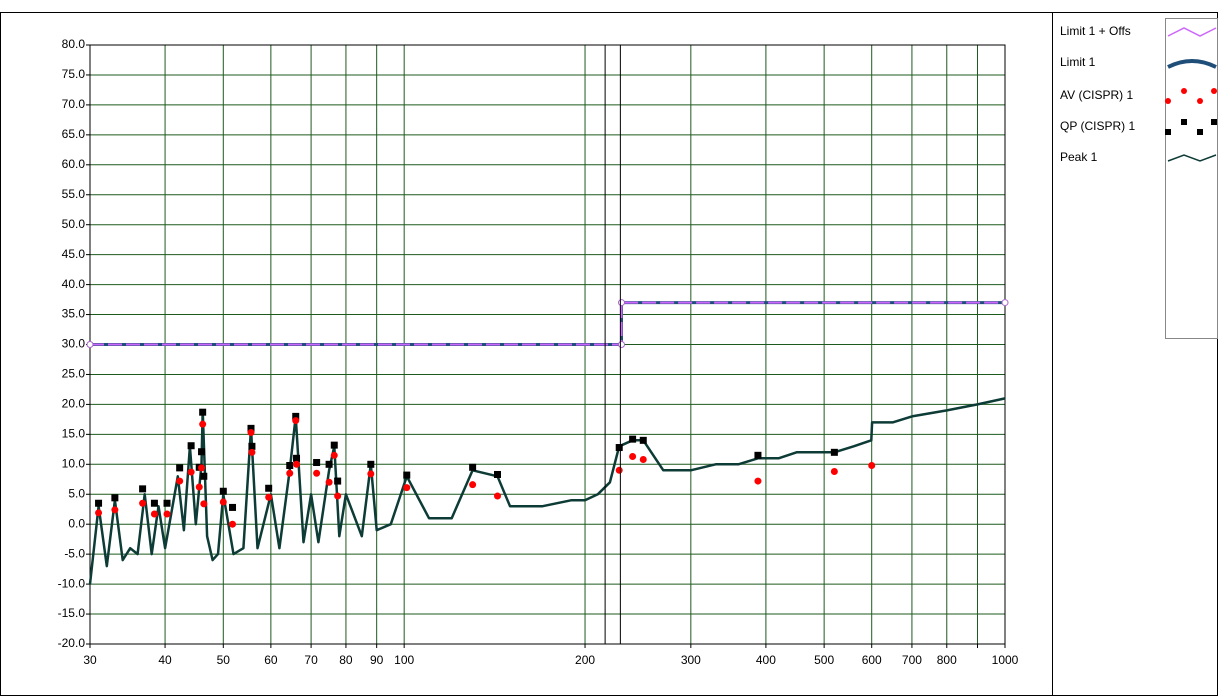 The image size is (1219, 697). Describe the element at coordinates (74, 104) in the screenshot. I see `y-tick-label: 70.0` at that location.